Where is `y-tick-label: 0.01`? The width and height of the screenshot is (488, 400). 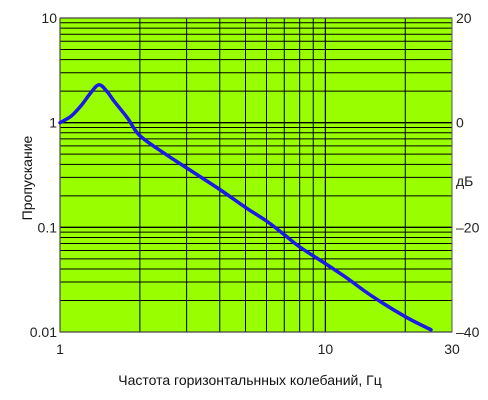 y-tick-label: 0.01 is located at coordinates (43, 332).